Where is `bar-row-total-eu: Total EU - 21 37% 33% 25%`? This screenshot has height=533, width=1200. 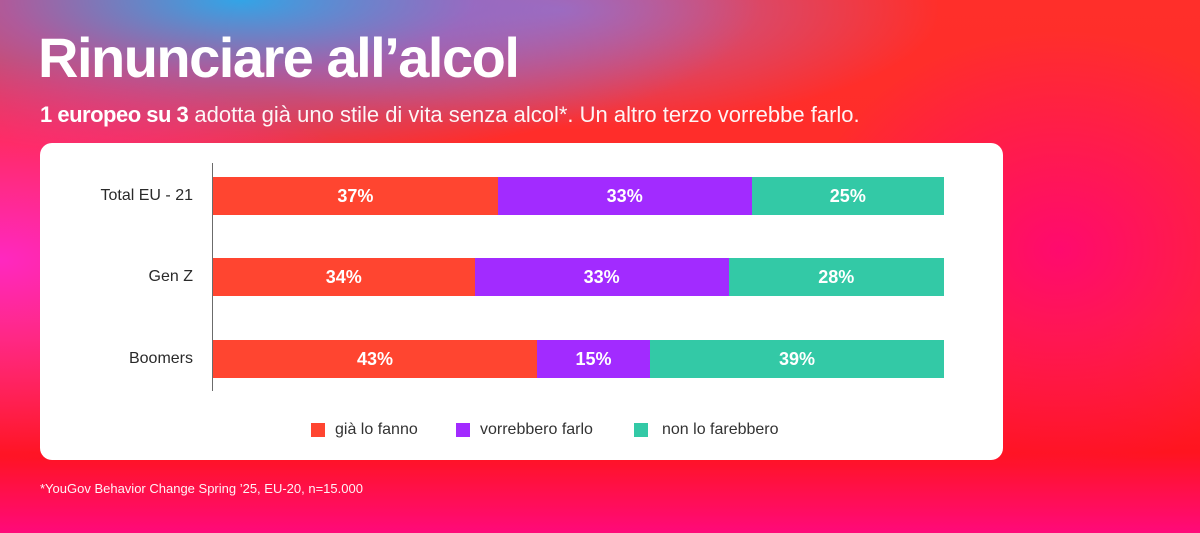
bar-row-total-eu: Total EU - 21 37% 33% 25% is located at coordinates (521, 196).